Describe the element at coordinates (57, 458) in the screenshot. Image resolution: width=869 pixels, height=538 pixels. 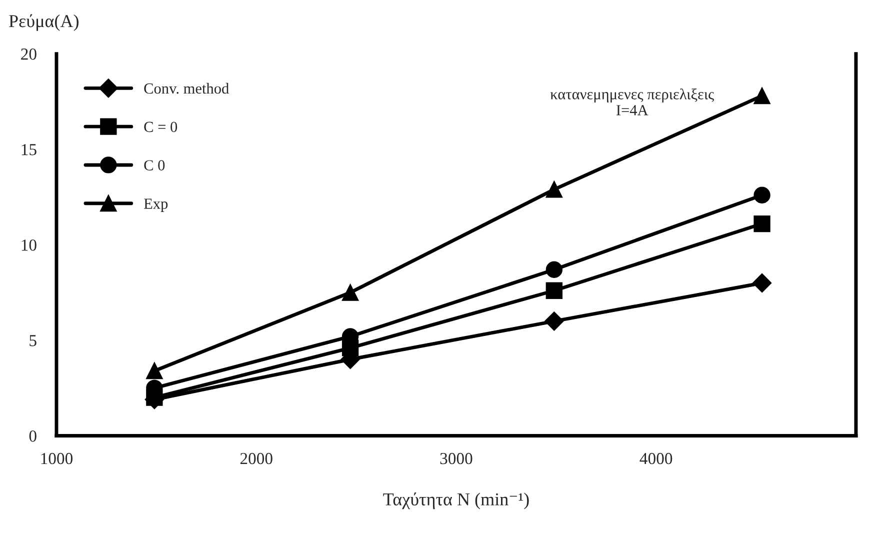
I see `x-tick-label: 1000` at that location.